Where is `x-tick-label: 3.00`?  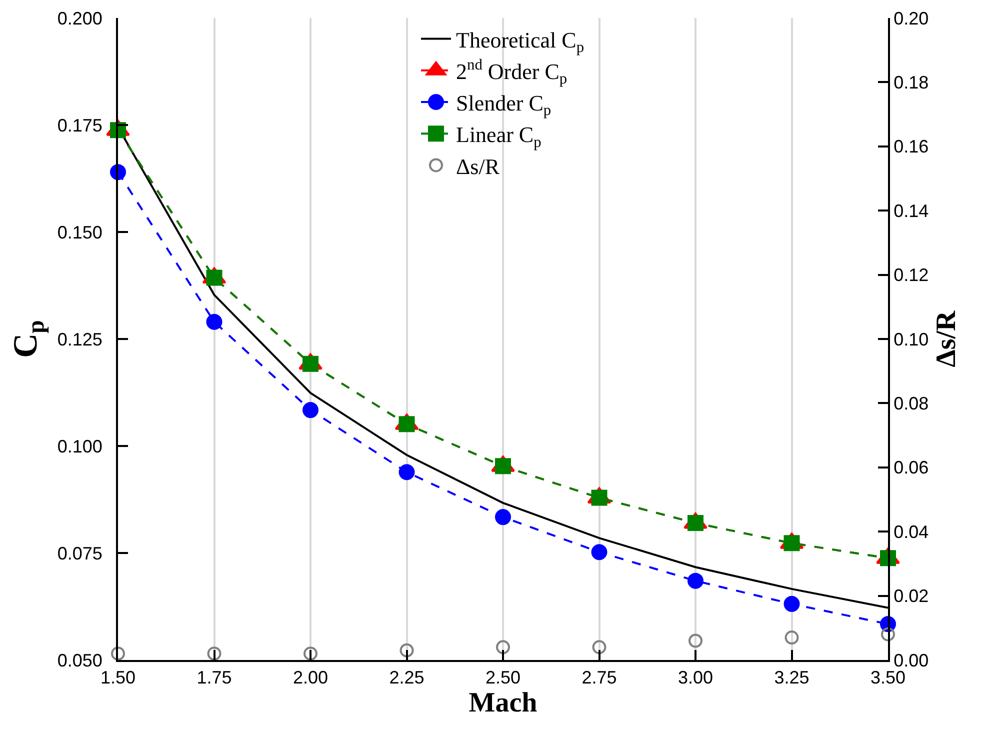
x-tick-label: 3.00 is located at coordinates (696, 678).